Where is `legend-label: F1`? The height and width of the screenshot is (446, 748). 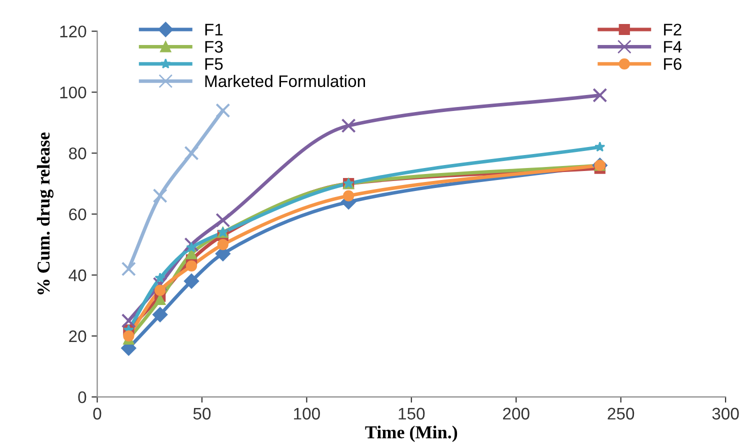
legend-label: F1 is located at coordinates (214, 30).